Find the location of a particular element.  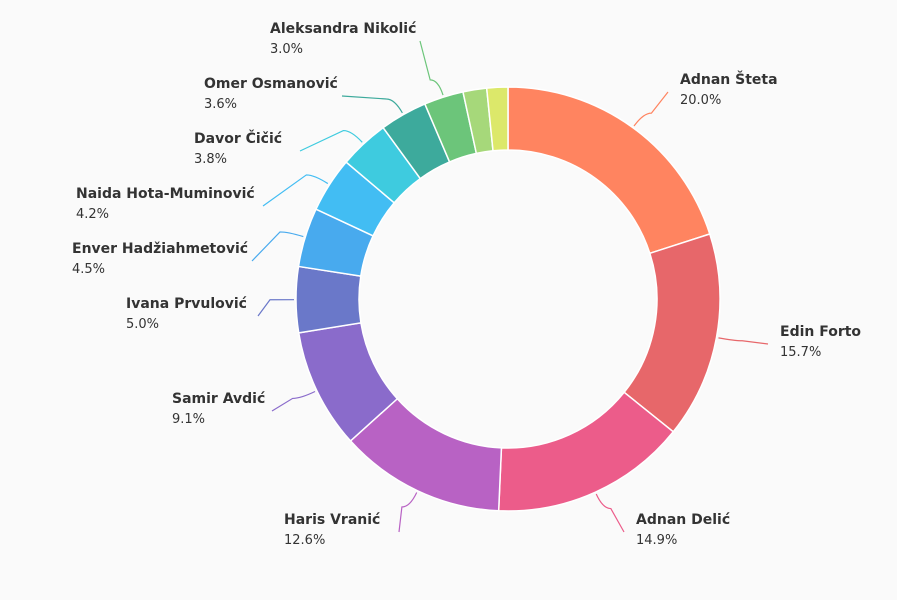

slice-label-percent: 4.5% is located at coordinates (88, 269).